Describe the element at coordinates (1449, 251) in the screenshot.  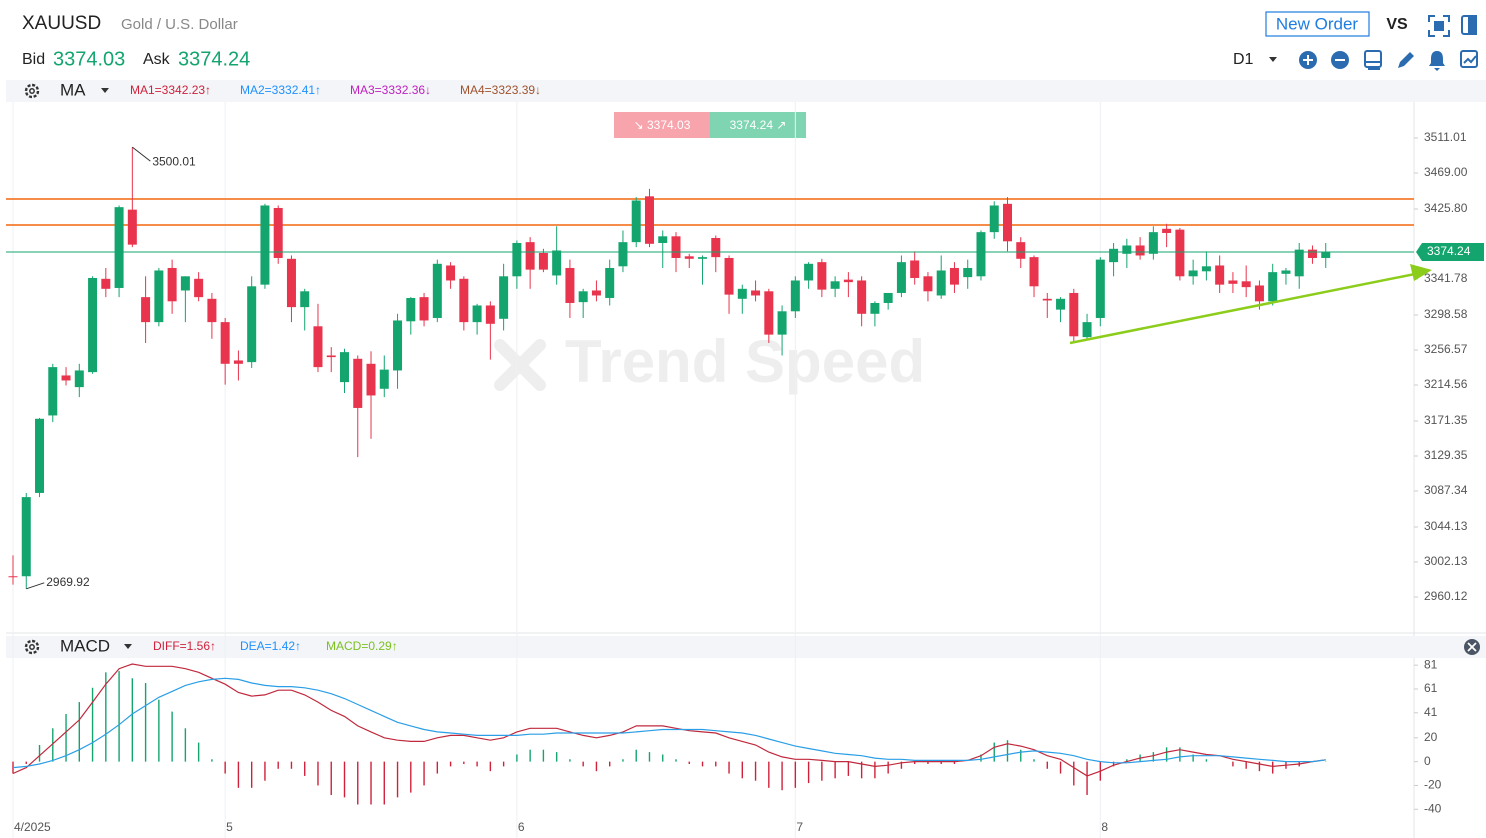
I see `last-price-label: 3374.24` at that location.